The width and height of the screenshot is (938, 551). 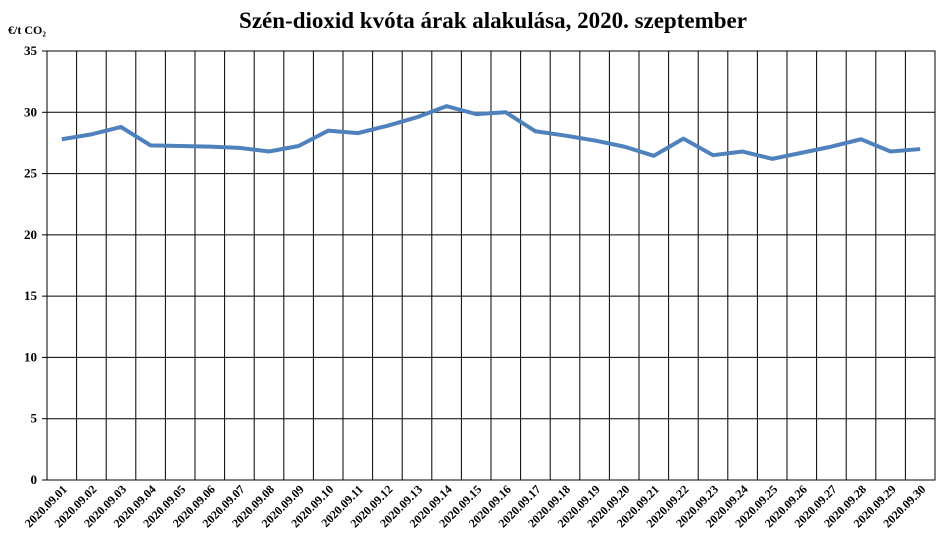 I want to click on y-axis-label: €/t CO₂, so click(x=27, y=30).